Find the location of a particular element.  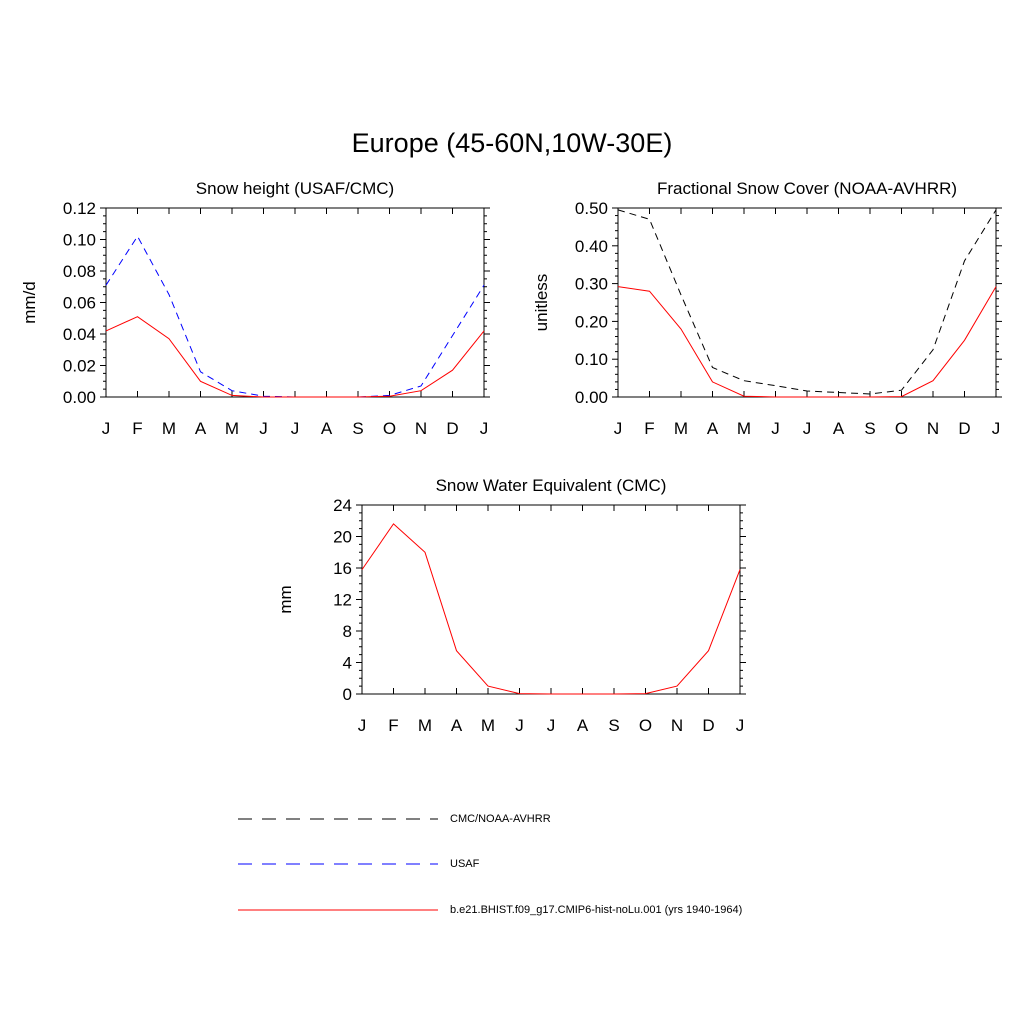

plot-frame-snow-cover is located at coordinates (807, 302).